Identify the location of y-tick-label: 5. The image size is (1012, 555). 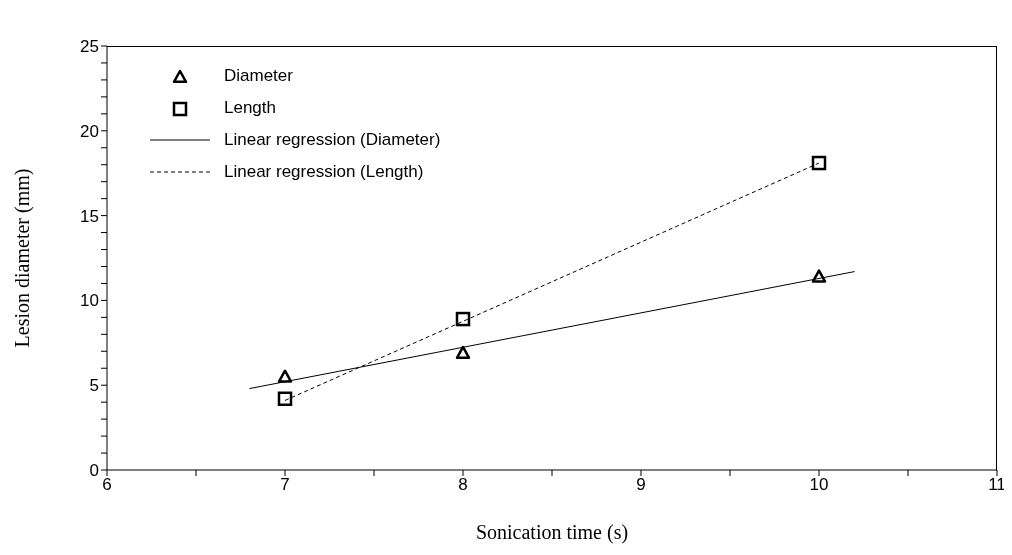
(94, 386).